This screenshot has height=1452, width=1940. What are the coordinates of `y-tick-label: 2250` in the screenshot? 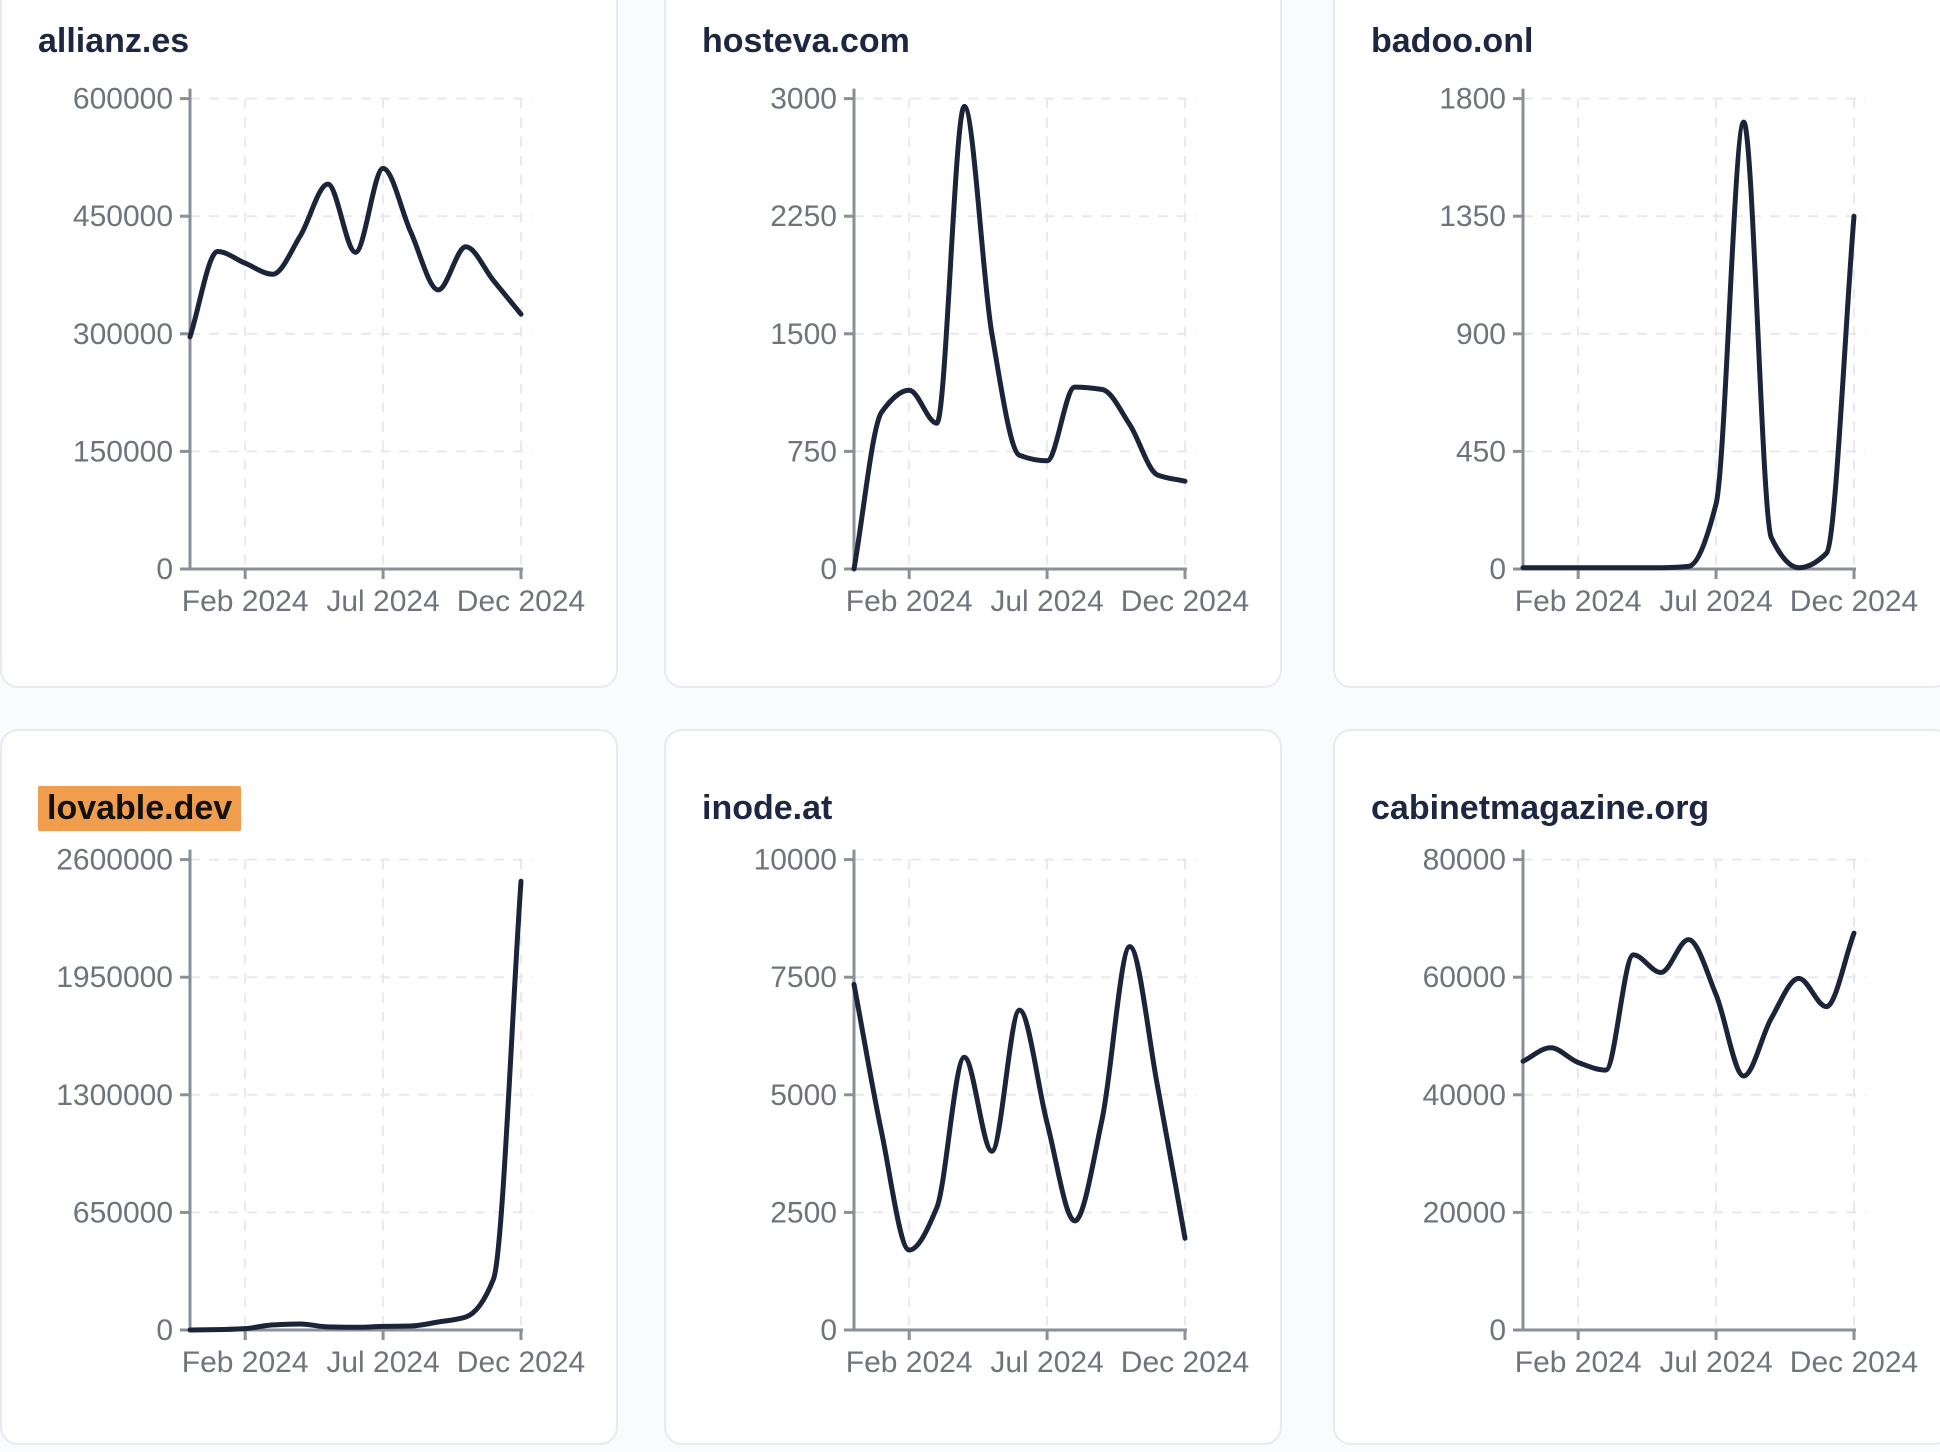 It's located at (803, 216).